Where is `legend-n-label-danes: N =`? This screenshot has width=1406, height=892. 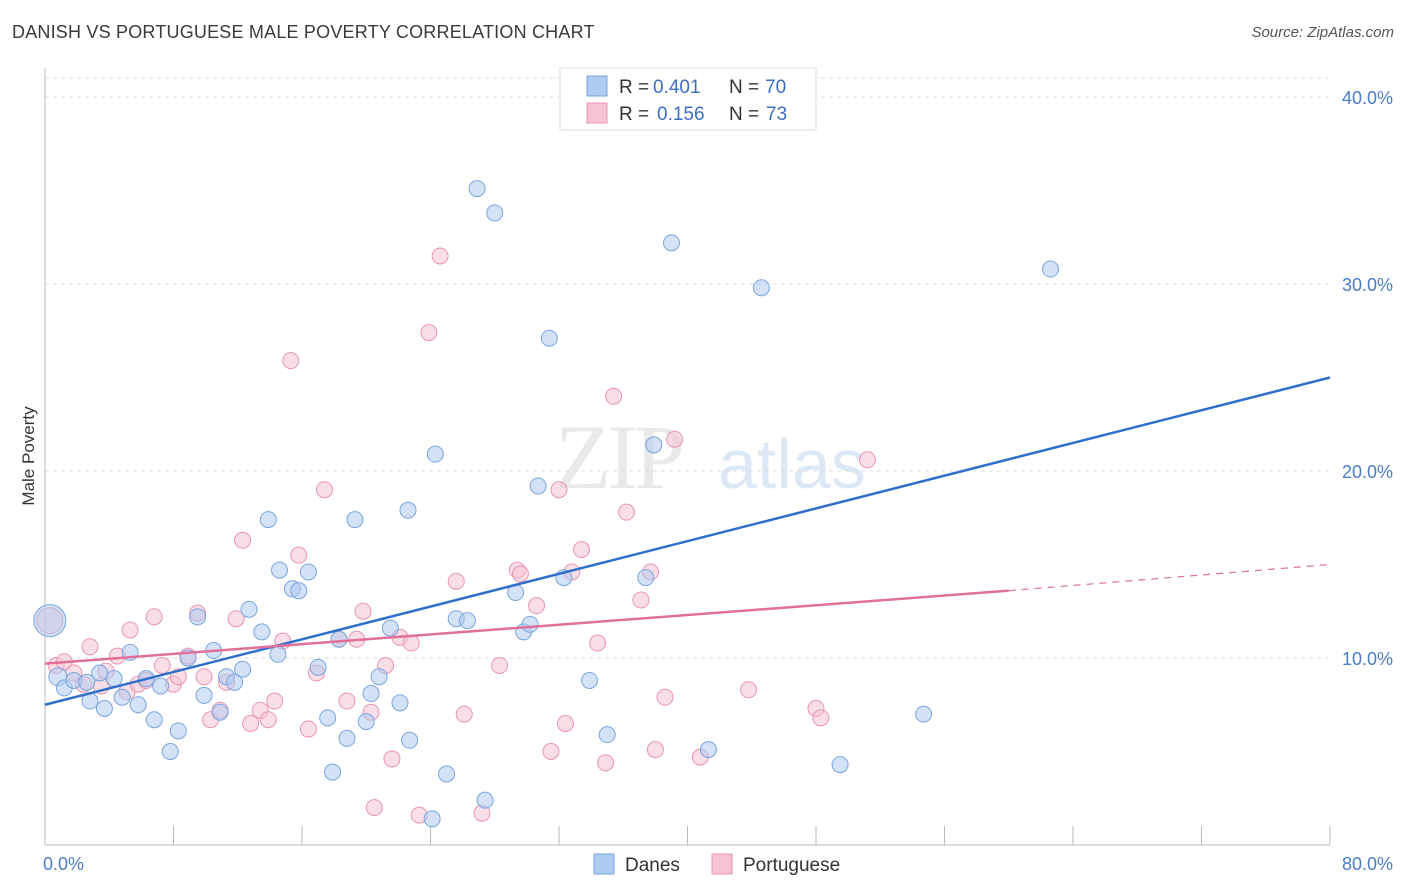 legend-n-label-danes: N = is located at coordinates (744, 87).